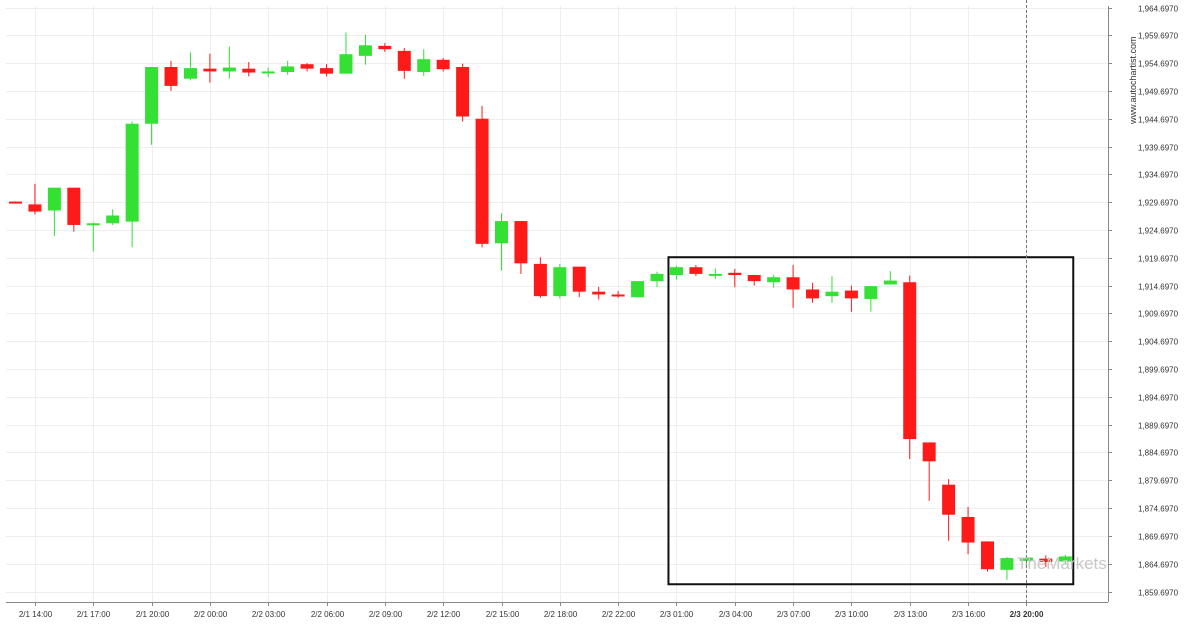 This screenshot has height=630, width=1200. What do you see at coordinates (1158, 453) in the screenshot?
I see `y-tick-label: 1,884.6970` at bounding box center [1158, 453].